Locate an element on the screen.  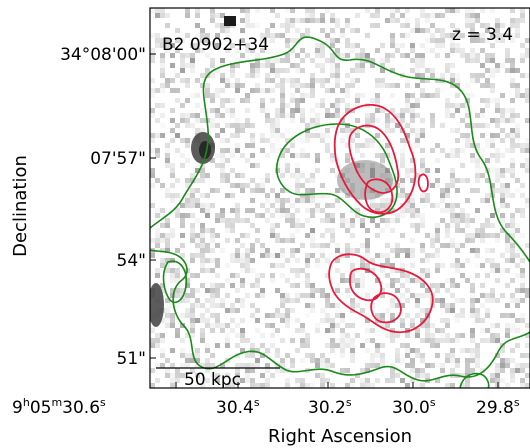
redshift-label: z = 3.4 is located at coordinates (482, 35).